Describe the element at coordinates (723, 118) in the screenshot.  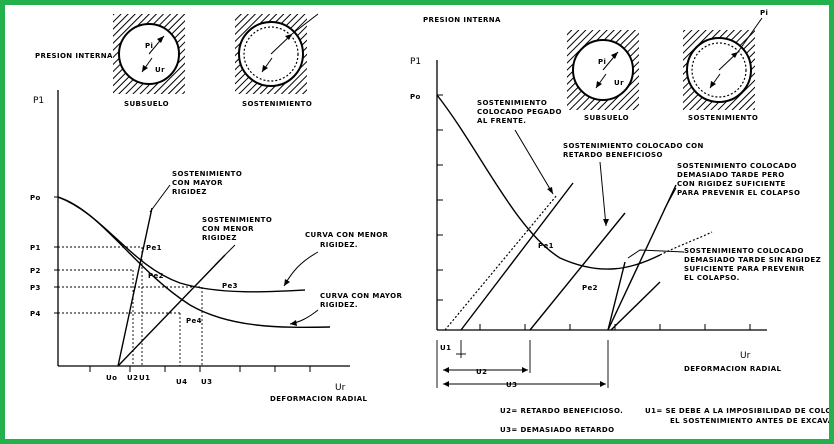
I see `right-circle2-label: SOSTENIMIENTO` at that location.